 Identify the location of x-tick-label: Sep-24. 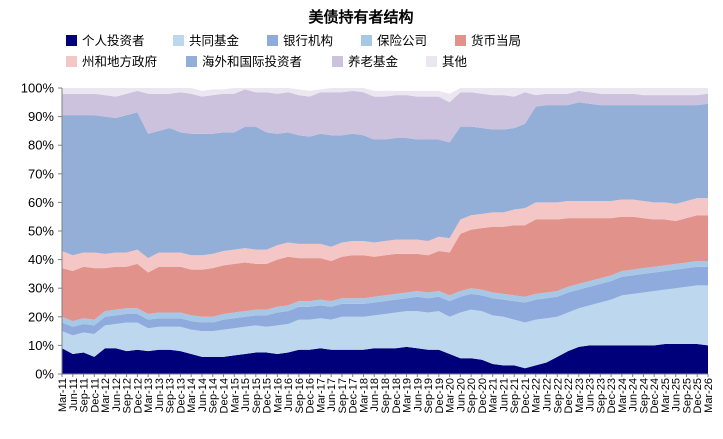
(644, 395).